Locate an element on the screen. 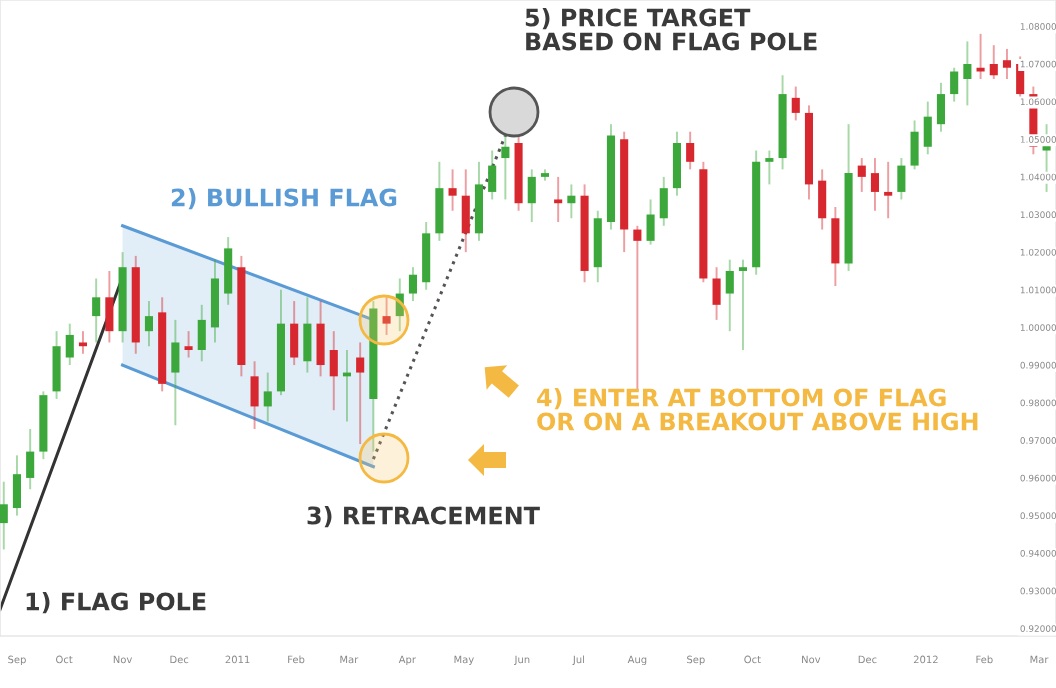 Image resolution: width=1056 pixels, height=688 pixels. annotation: 2) BULLISH FLAG is located at coordinates (284, 199).